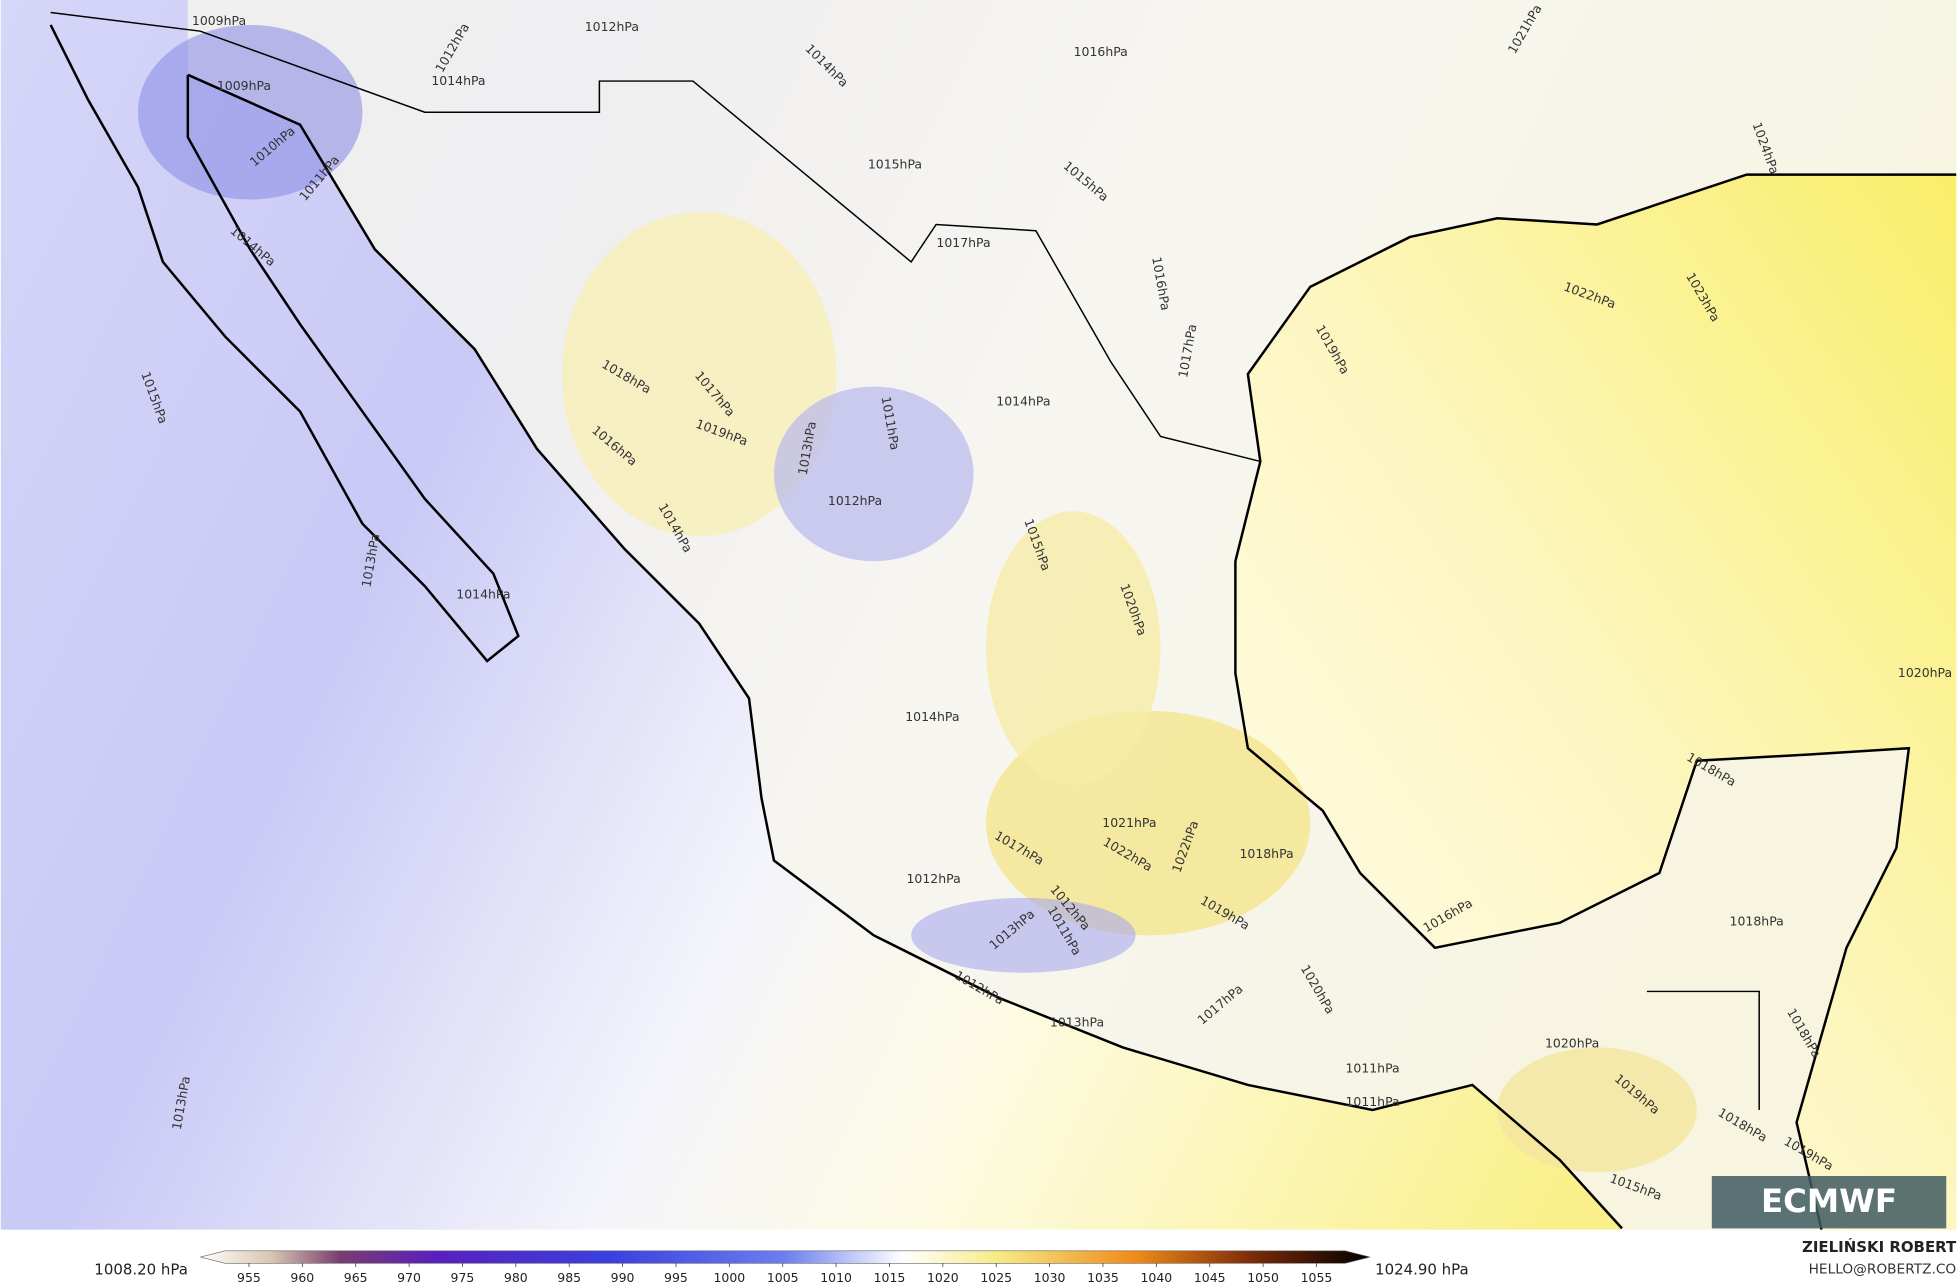 The image size is (1957, 1287). What do you see at coordinates (785, 1257) in the screenshot?
I see `colorbar` at bounding box center [785, 1257].